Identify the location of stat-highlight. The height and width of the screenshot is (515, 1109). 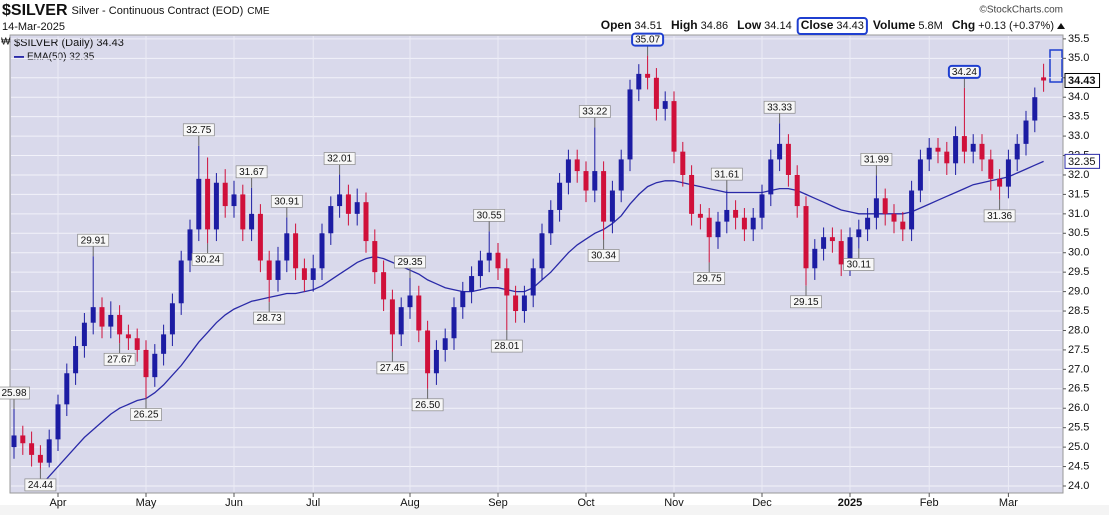
(832, 26).